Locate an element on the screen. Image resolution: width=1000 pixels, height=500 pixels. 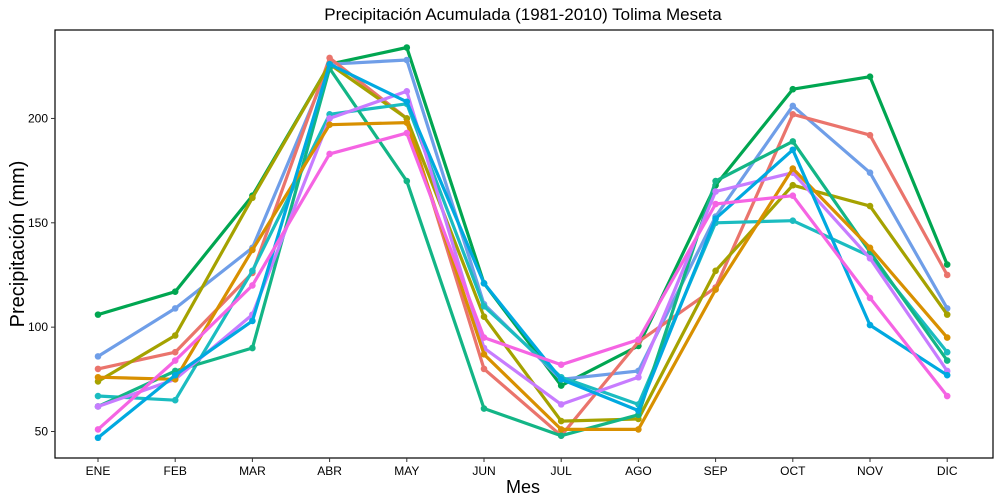
y-tick-label: 100 is located at coordinates (38, 327).